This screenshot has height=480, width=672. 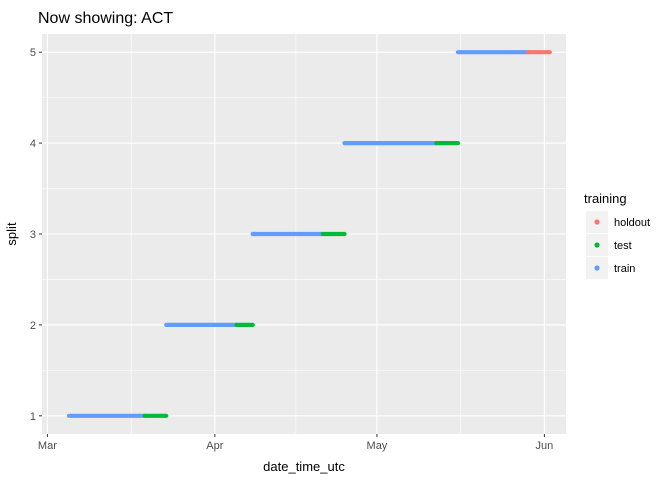 What do you see at coordinates (377, 446) in the screenshot?
I see `x-tick-label: May` at bounding box center [377, 446].